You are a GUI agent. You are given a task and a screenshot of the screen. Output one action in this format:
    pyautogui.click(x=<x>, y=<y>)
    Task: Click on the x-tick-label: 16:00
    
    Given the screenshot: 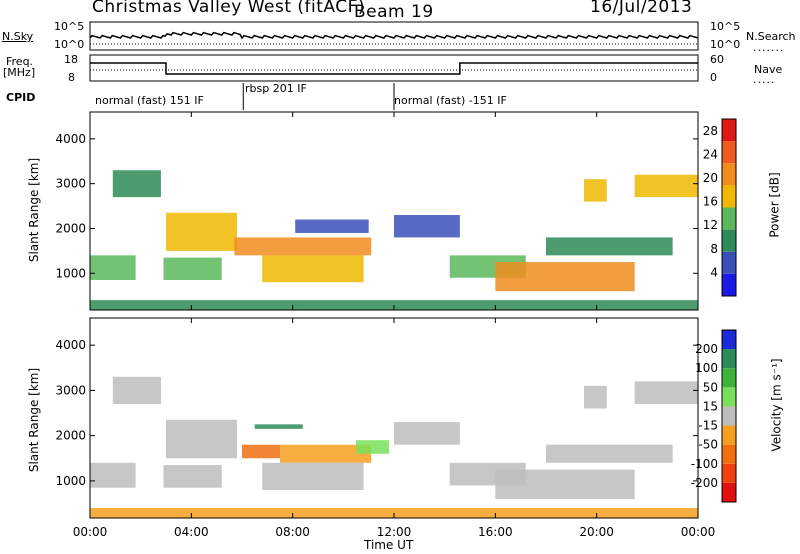 What is the action you would take?
    pyautogui.click(x=495, y=532)
    